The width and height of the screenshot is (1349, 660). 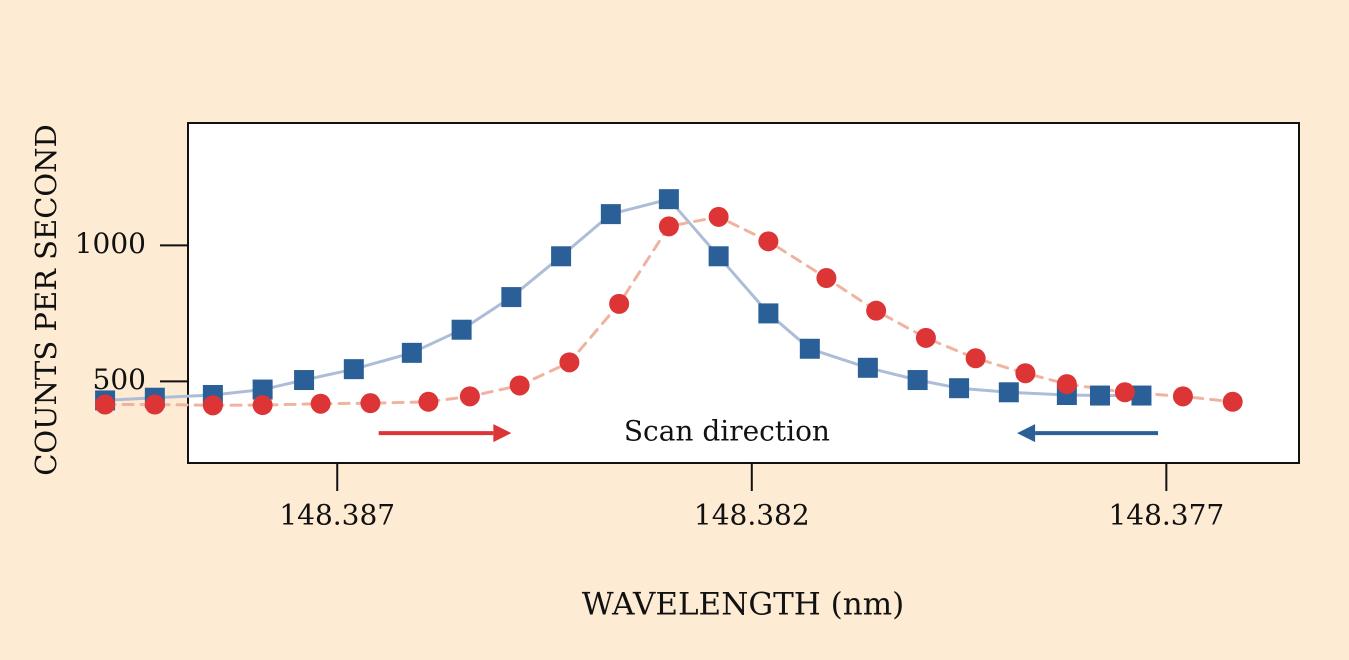 What do you see at coordinates (1166, 515) in the screenshot?
I see `x-tick-label-3: 148.377` at bounding box center [1166, 515].